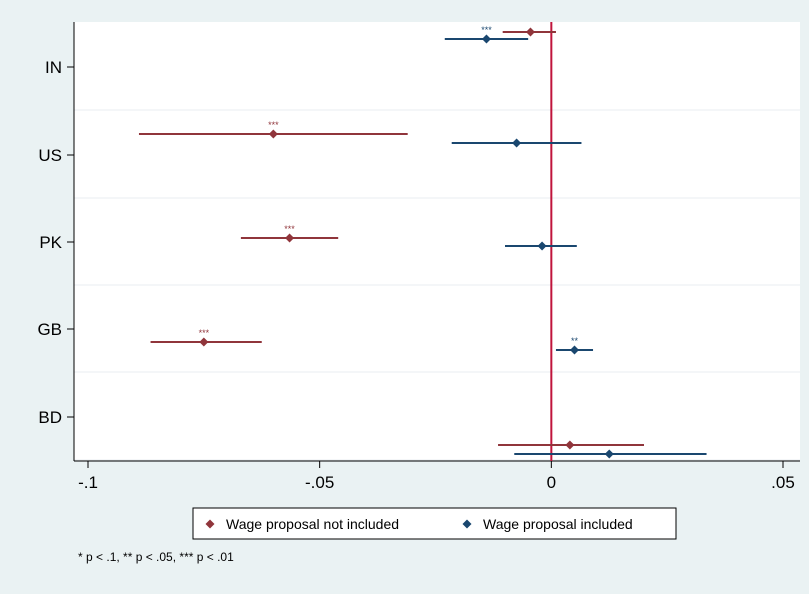 Image resolution: width=809 pixels, height=594 pixels. I want to click on sig-label-1-gb: **, so click(575, 341).